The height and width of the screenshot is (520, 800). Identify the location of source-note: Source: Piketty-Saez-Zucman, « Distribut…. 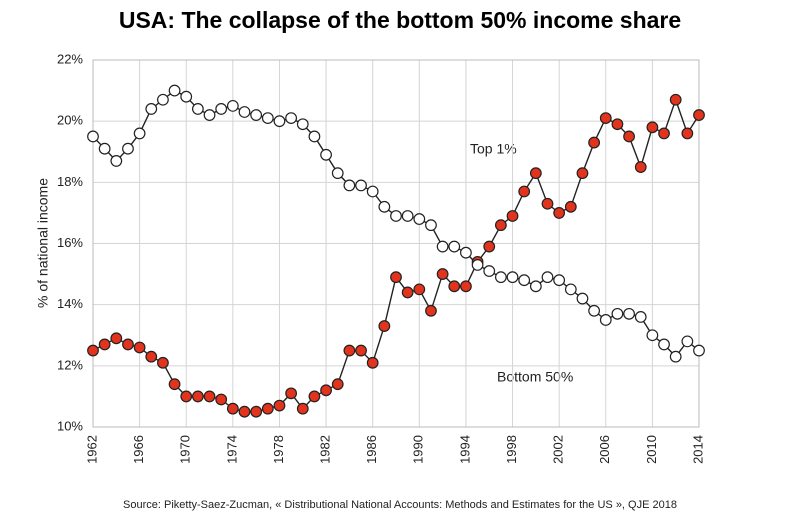
(400, 505).